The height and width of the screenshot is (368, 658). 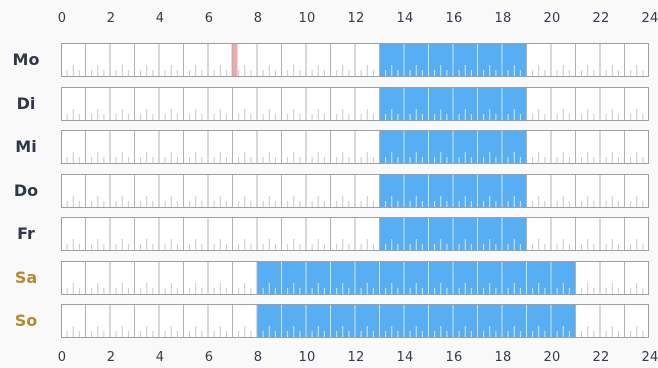 What do you see at coordinates (552, 357) in the screenshot?
I see `hour-label-bottom-20: 20` at bounding box center [552, 357].